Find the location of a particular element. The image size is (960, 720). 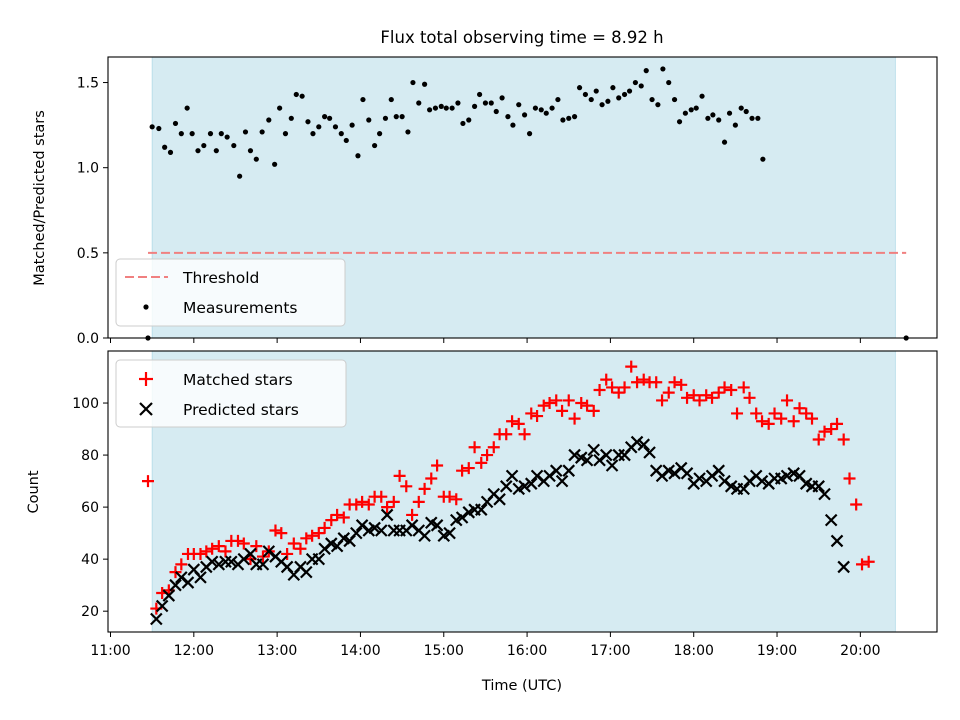

top-x-ticks is located at coordinates (485, 340).